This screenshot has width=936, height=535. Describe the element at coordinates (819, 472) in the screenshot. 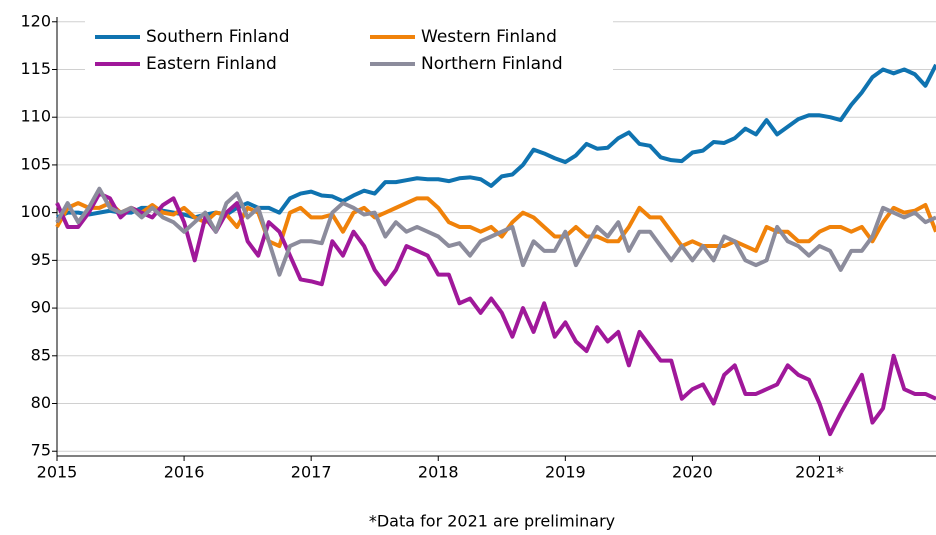

I see `x-tick-label: 2021*` at that location.